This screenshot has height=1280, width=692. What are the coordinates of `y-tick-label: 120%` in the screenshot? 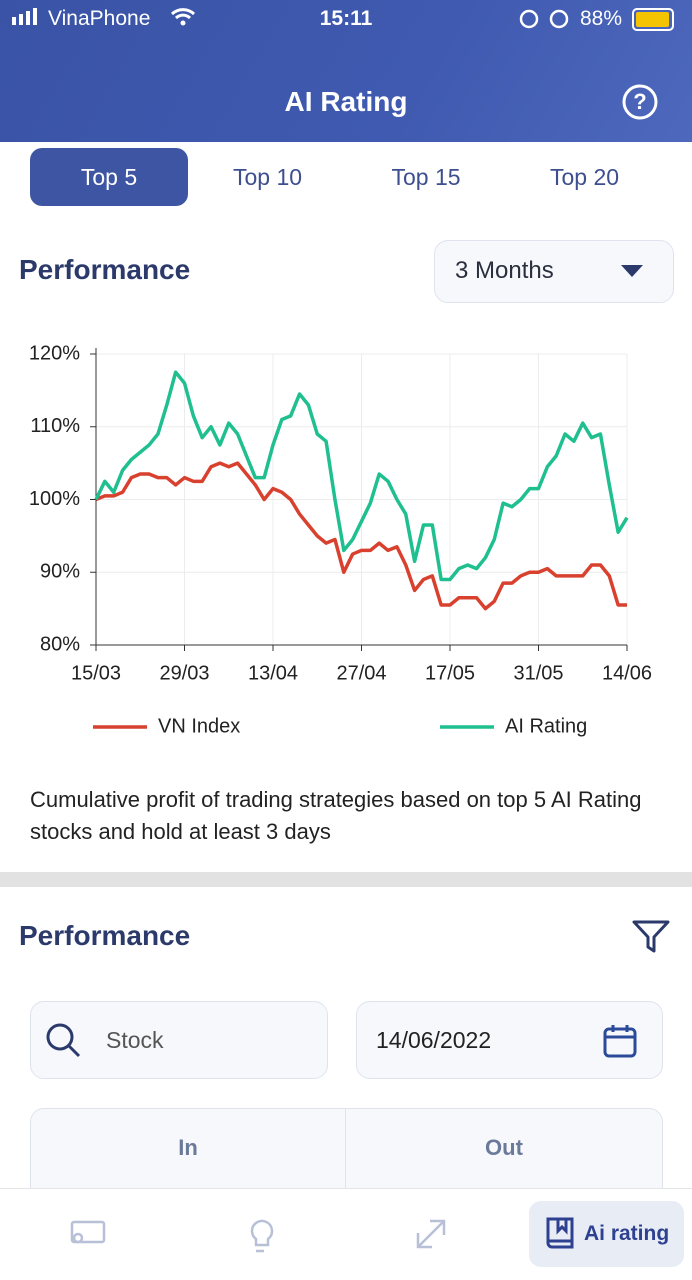 It's located at (54, 353).